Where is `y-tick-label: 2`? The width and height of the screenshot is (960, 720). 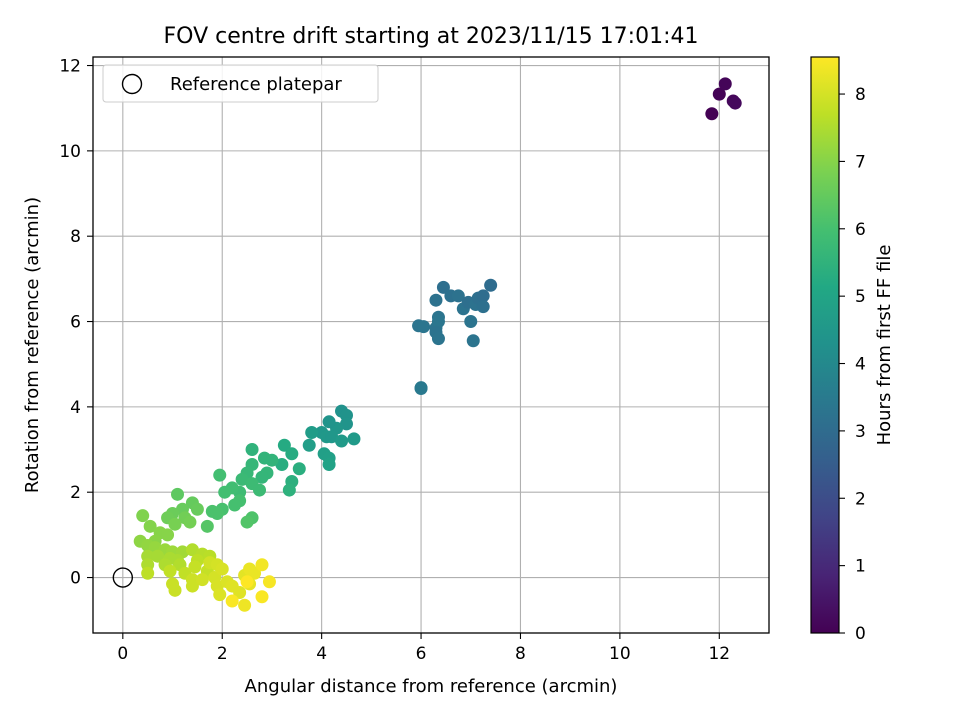 y-tick-label: 2 is located at coordinates (75, 493).